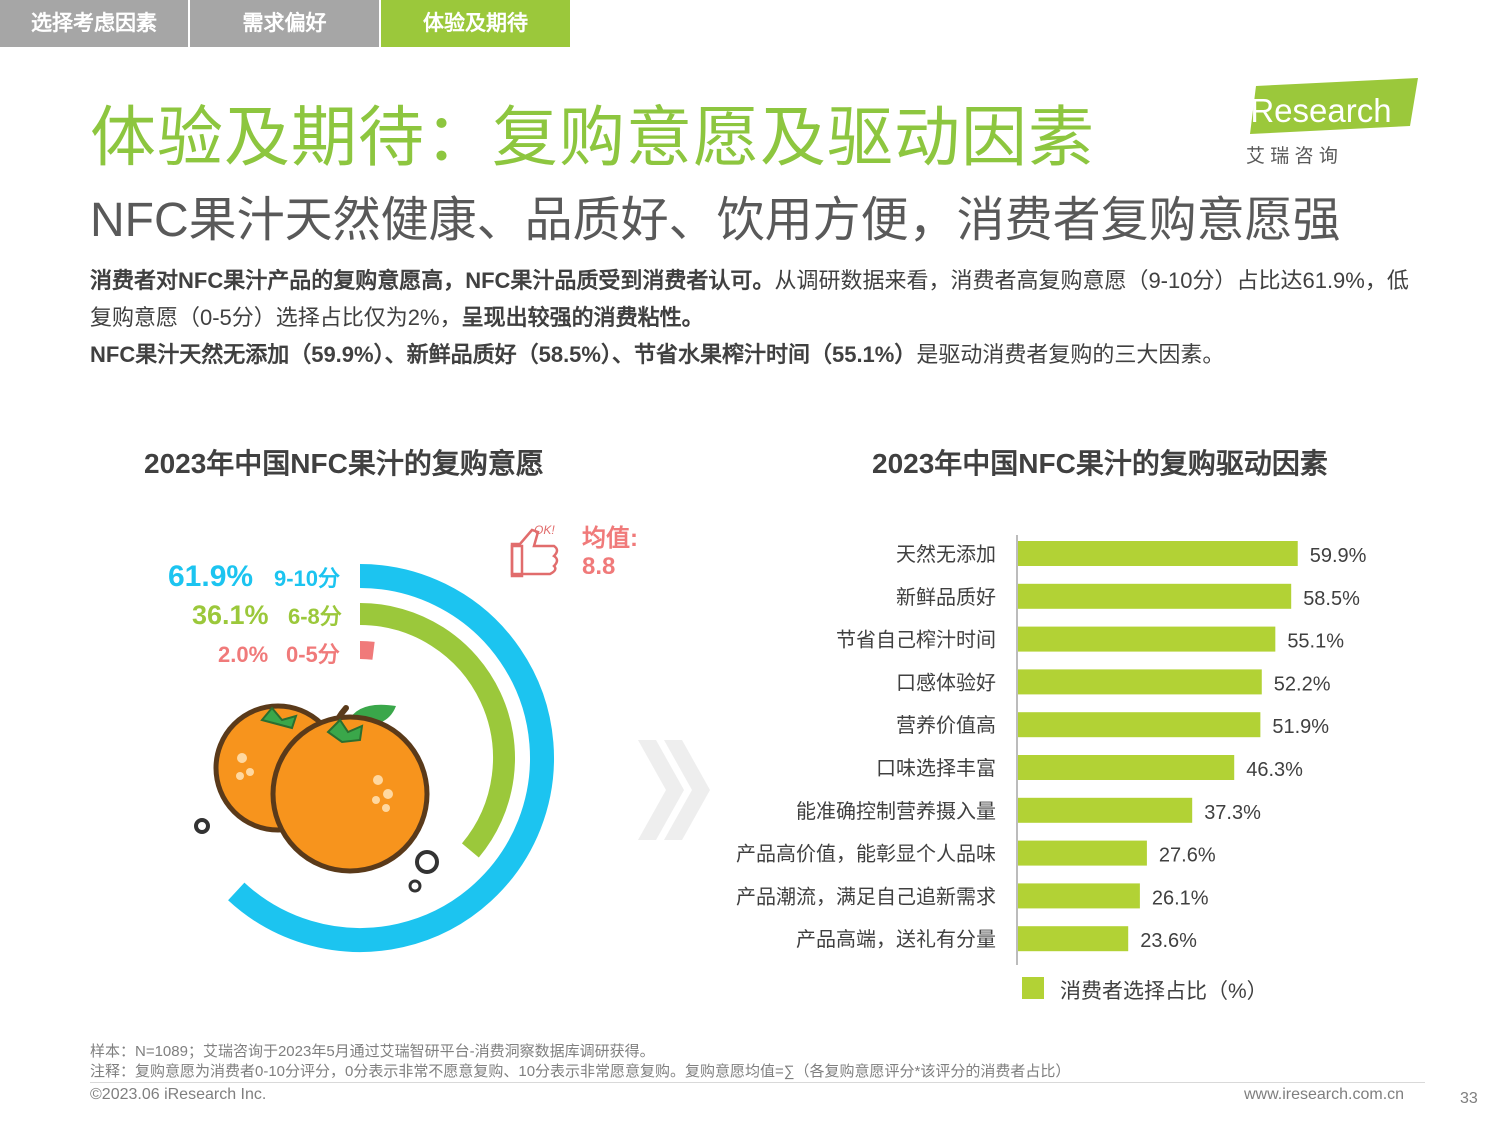 This screenshot has width=1500, height=1125. Describe the element at coordinates (1164, 991) in the screenshot. I see `legend-label: 消费者选择占比（%）` at that location.